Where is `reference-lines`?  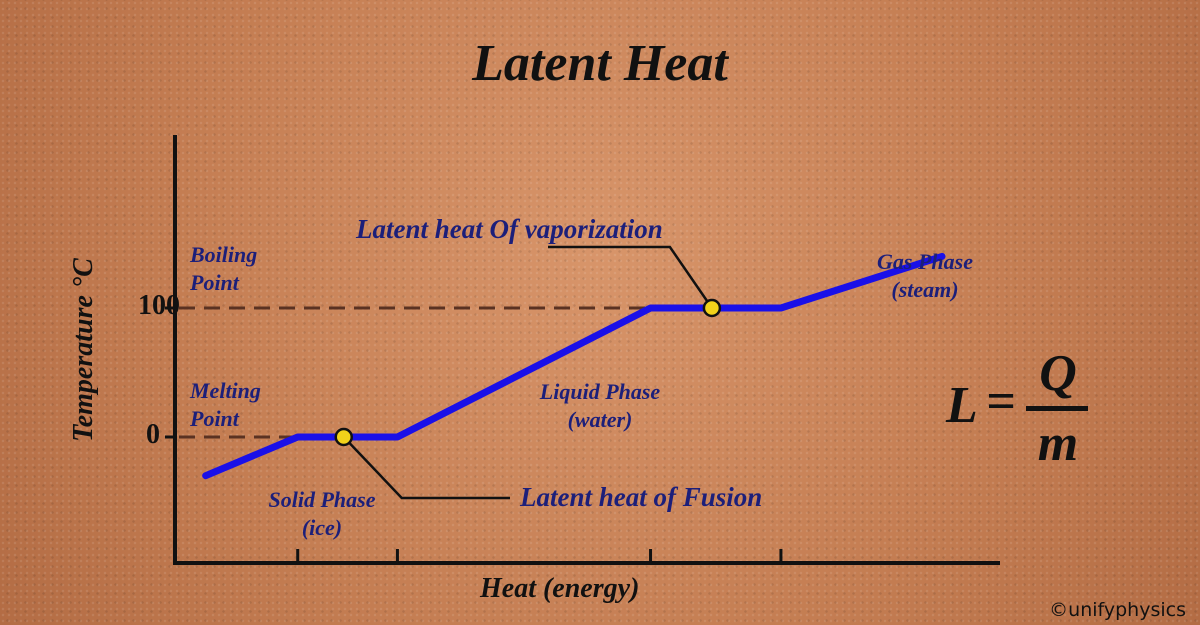
reference-lines is located at coordinates (415, 372).